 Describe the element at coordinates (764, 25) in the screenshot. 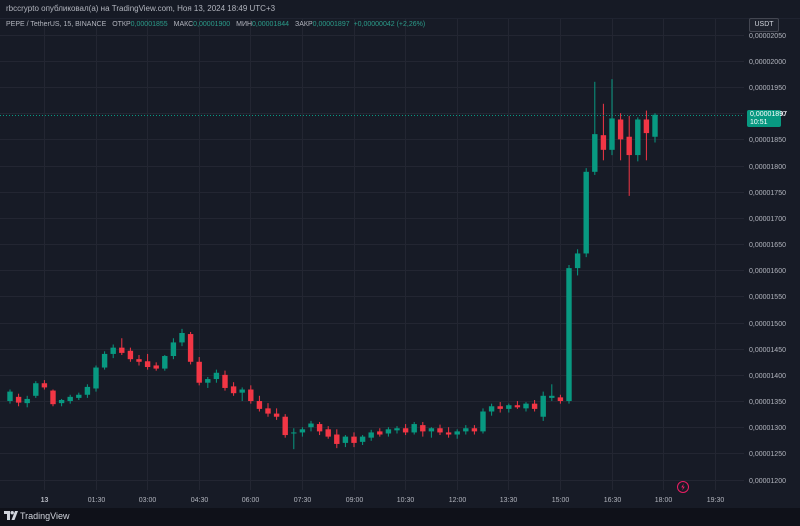

I see `currency-button: USDT` at that location.